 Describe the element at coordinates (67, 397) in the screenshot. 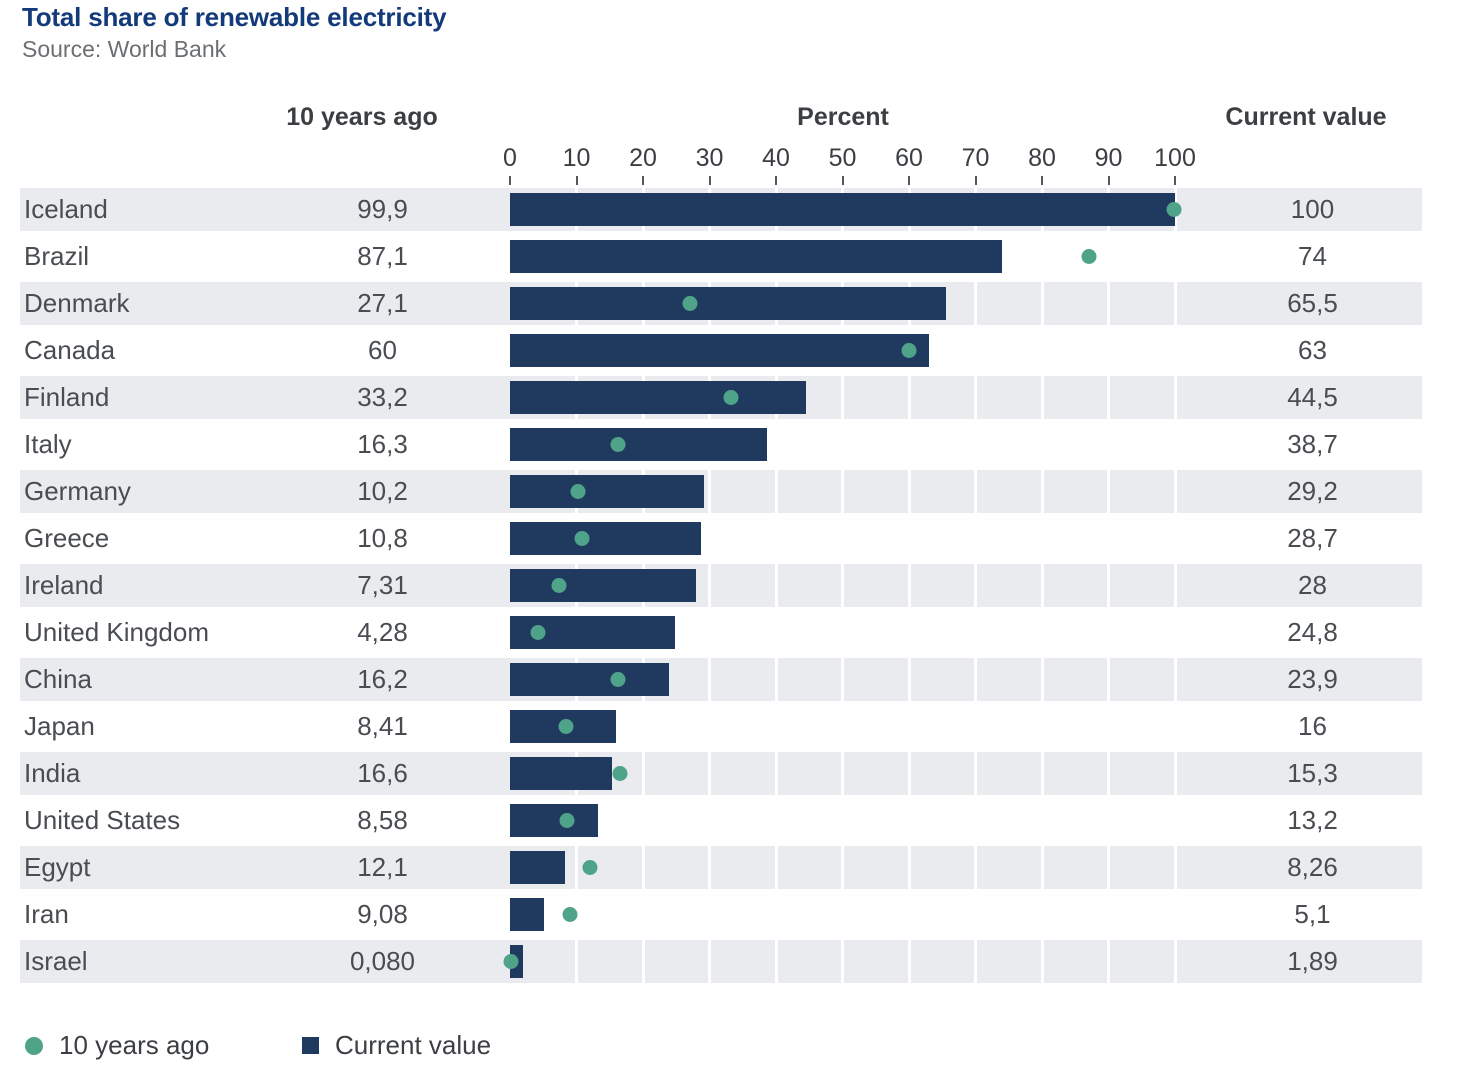

I see `country-label: Finland` at that location.